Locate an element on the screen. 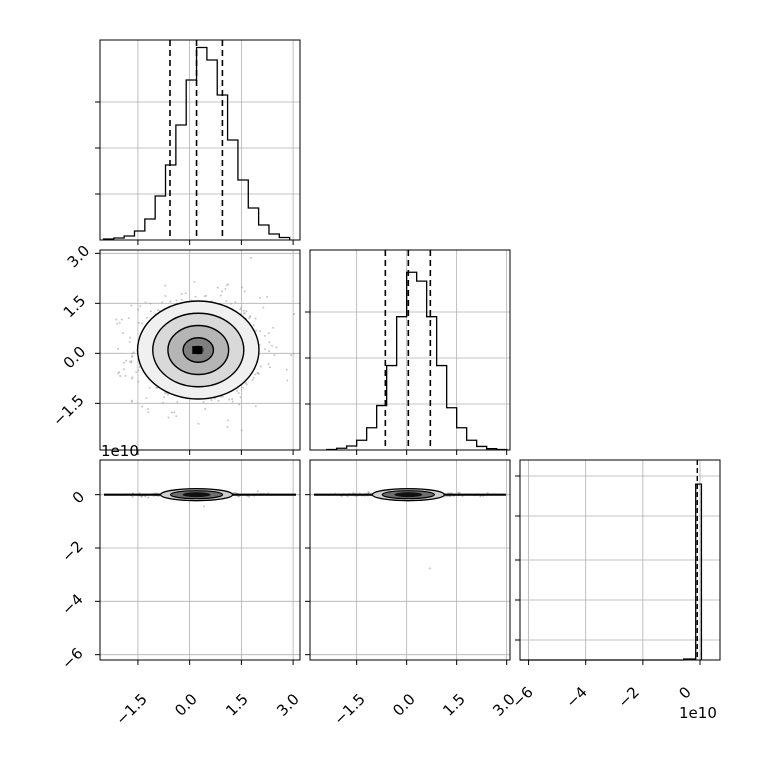 This screenshot has width=760, height=760. scatter-param-2-vs-param-3-panel is located at coordinates (408, 562).